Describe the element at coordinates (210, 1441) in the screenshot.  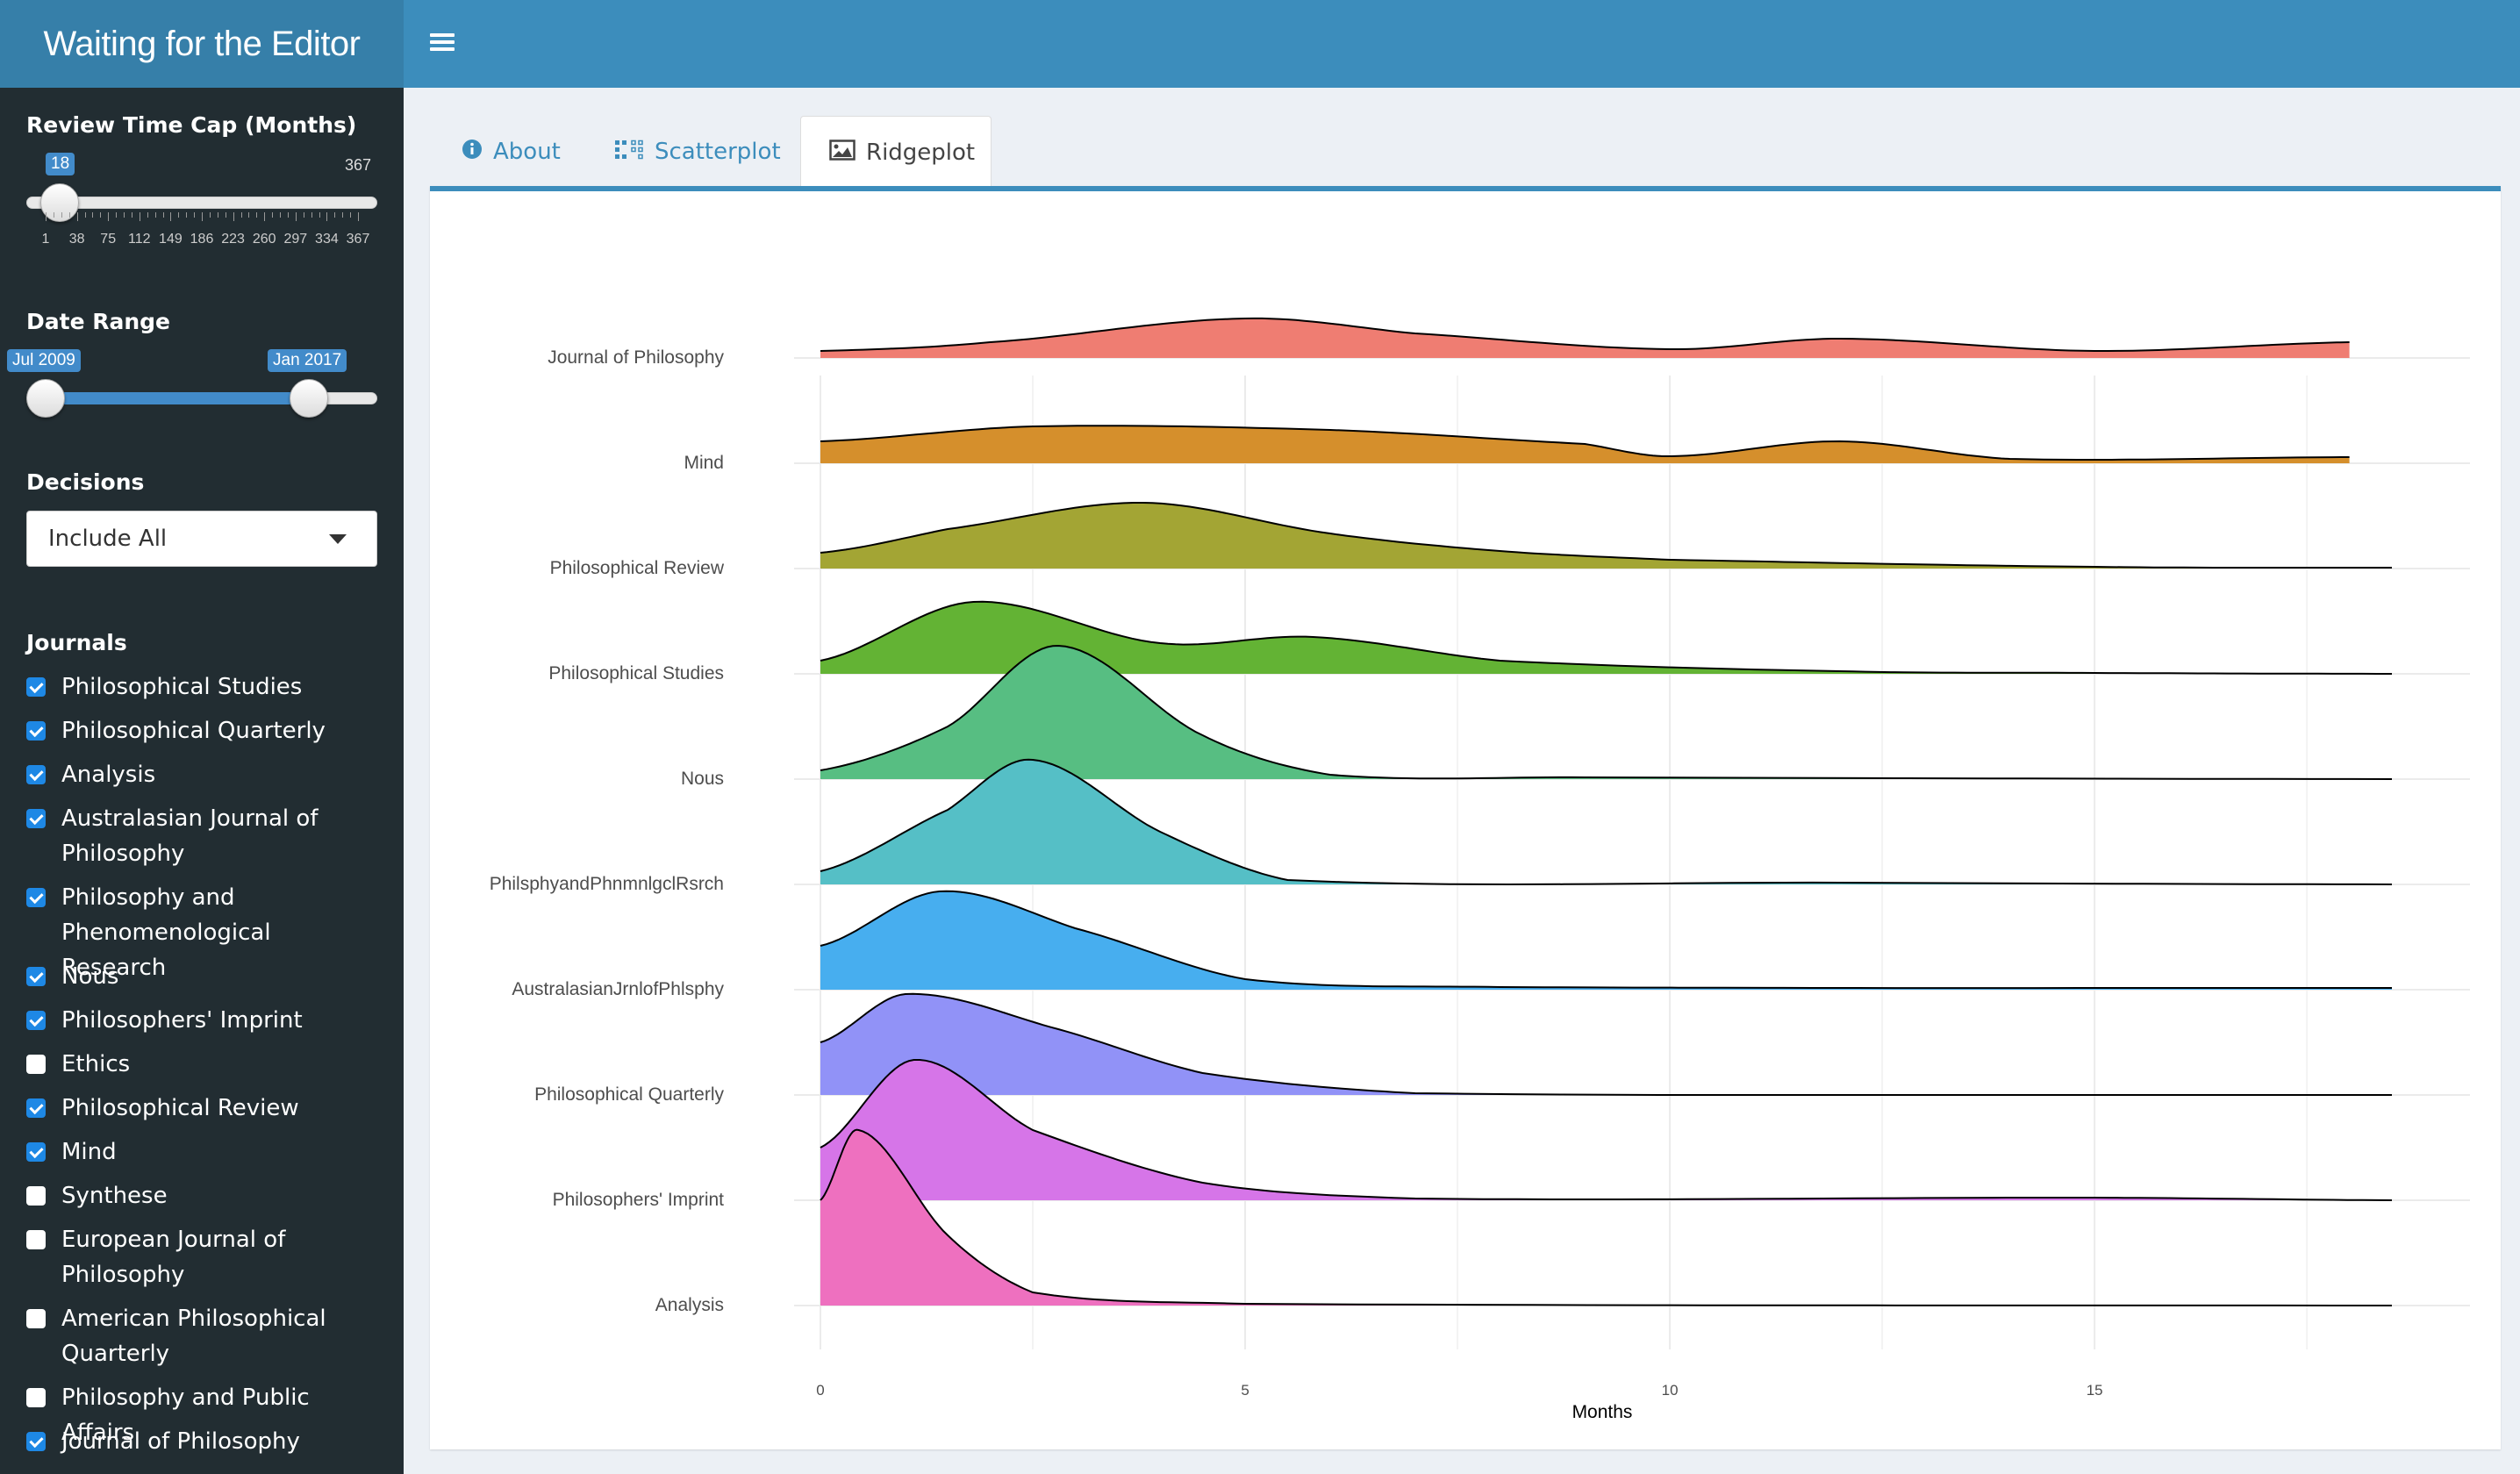
I see `journal-checkbox-row: Journal of Philosophy` at that location.